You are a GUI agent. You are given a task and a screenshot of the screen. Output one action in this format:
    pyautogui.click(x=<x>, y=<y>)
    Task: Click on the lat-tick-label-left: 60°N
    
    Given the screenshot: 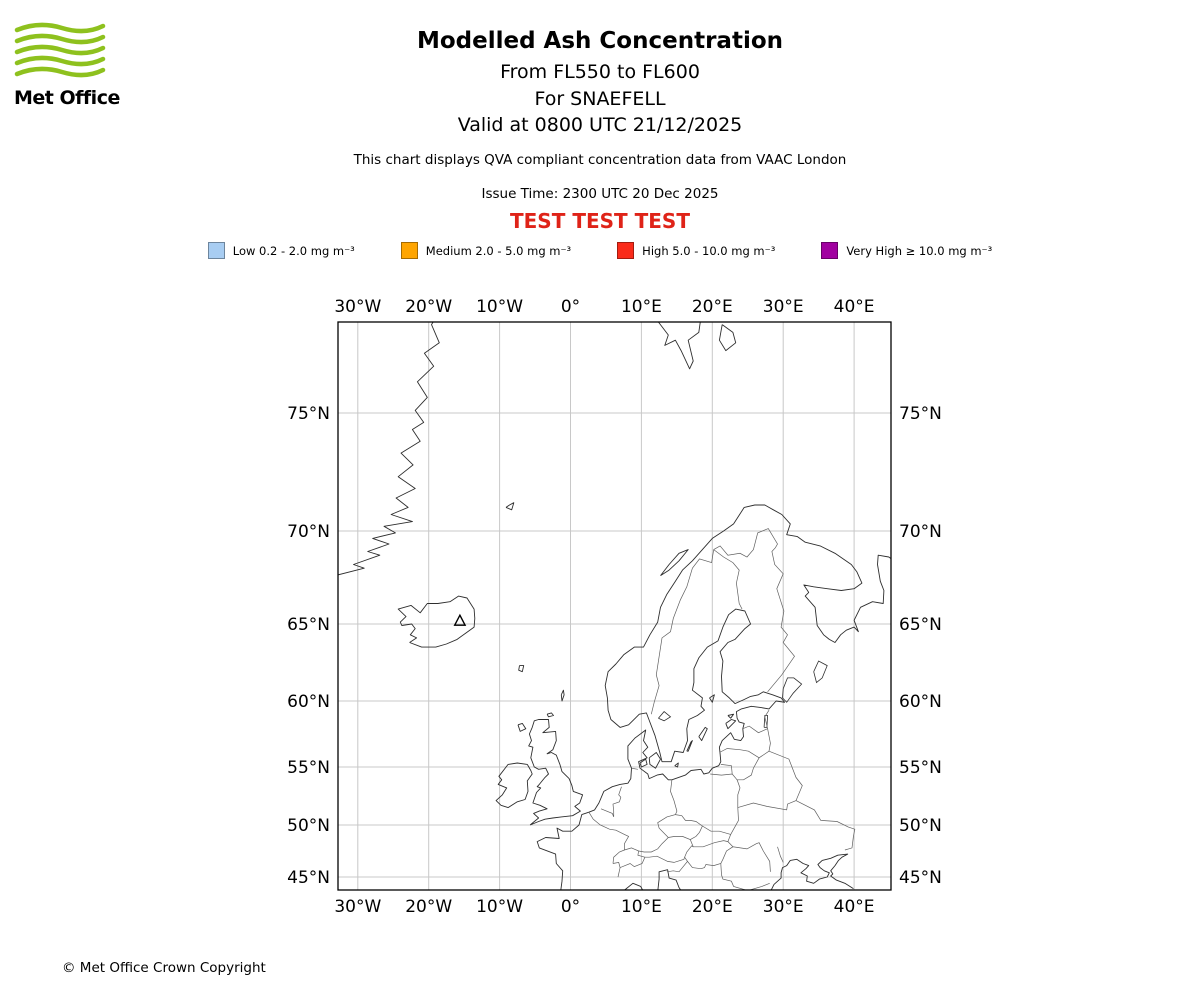 What is the action you would take?
    pyautogui.click(x=308, y=702)
    